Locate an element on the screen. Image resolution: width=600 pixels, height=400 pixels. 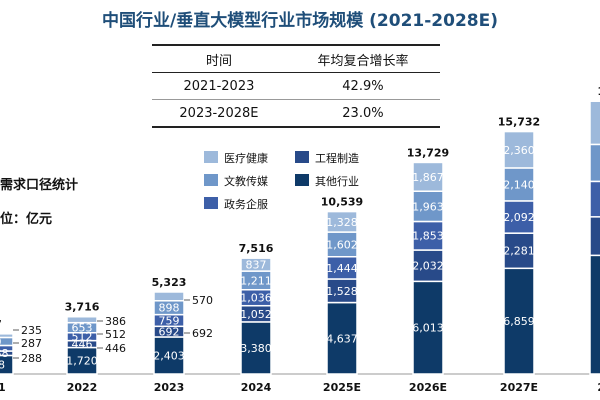
side-value-label: 570 is located at coordinates (202, 300).